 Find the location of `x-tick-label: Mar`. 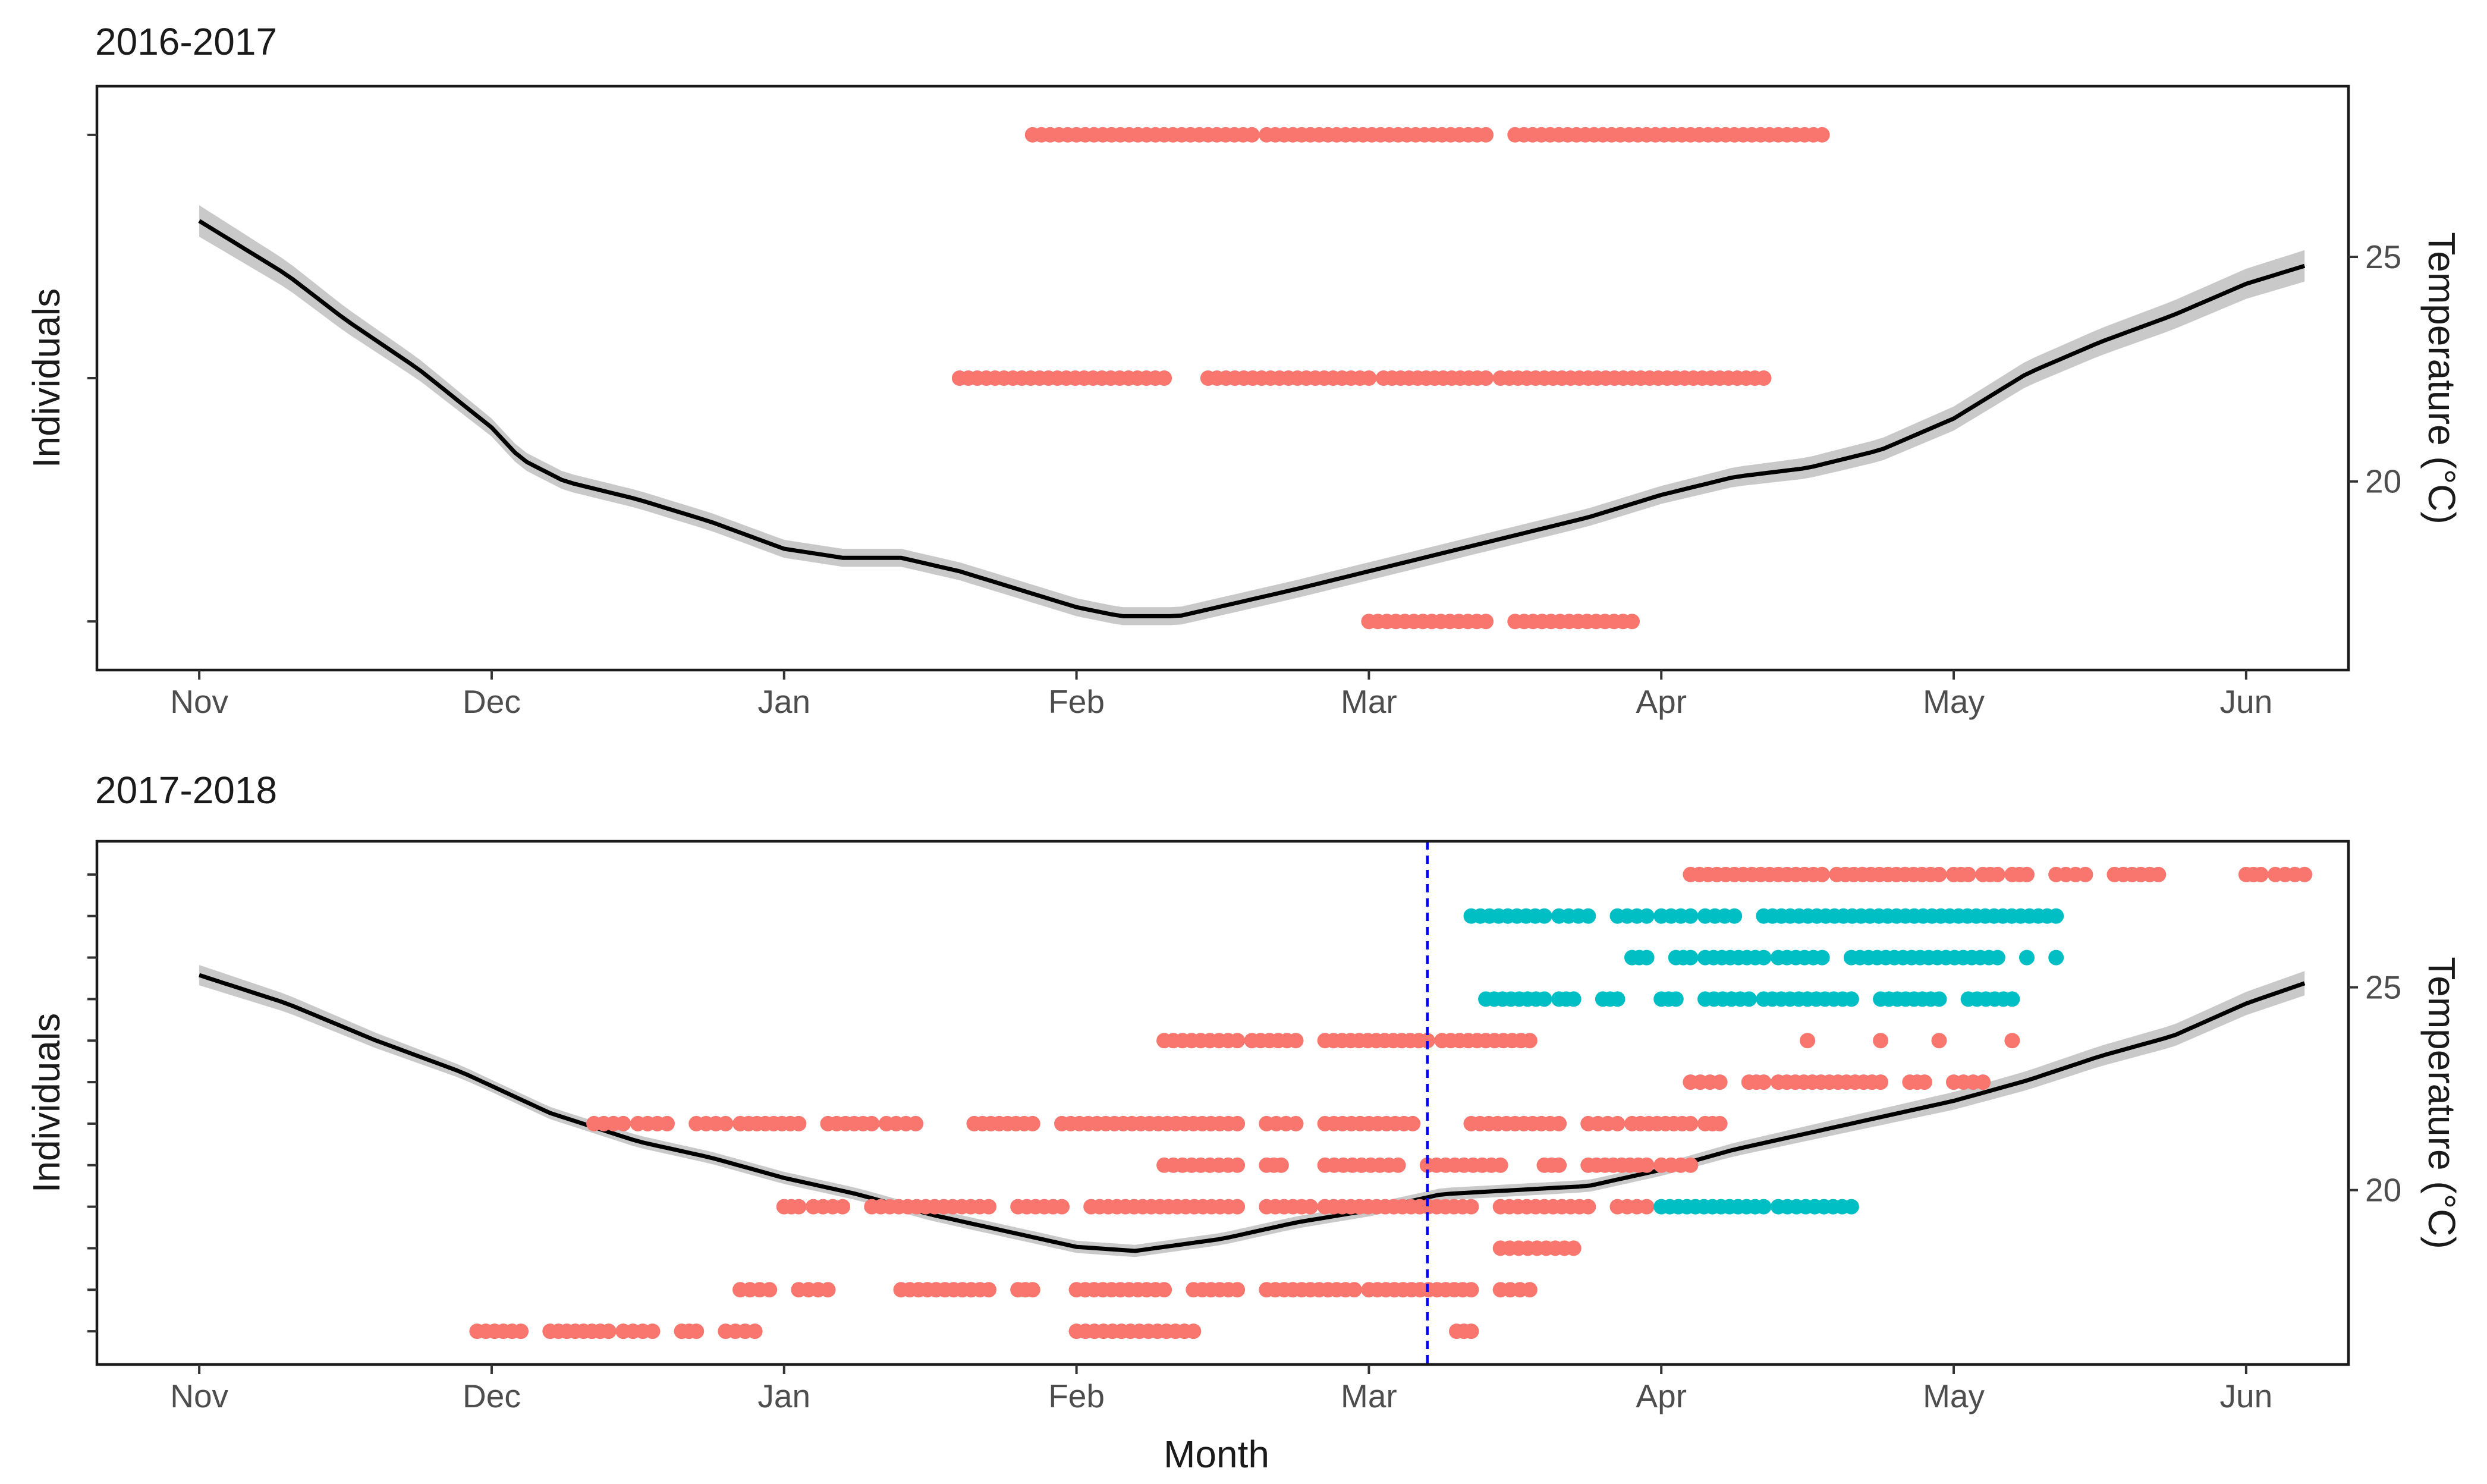

x-tick-label: Mar is located at coordinates (1369, 1396).